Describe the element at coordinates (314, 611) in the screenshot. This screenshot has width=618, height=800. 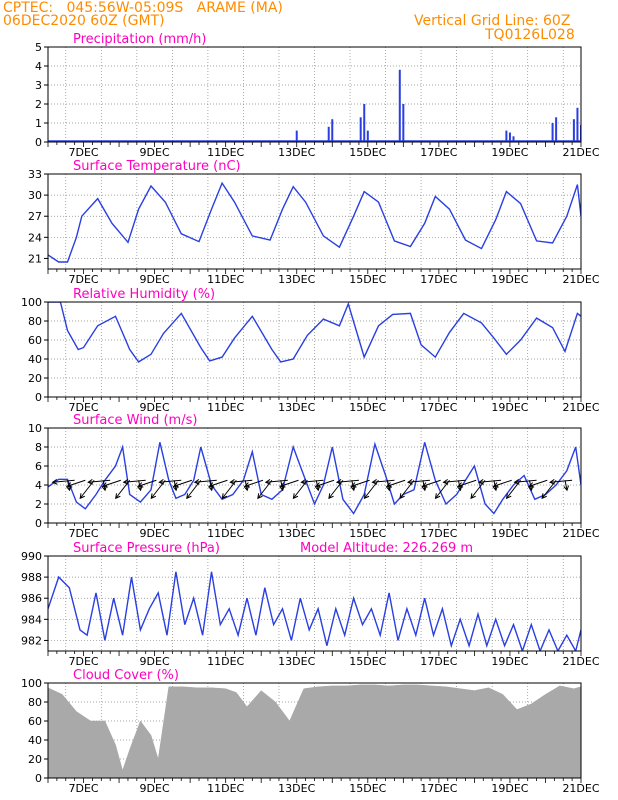
I see `pres-line` at that location.